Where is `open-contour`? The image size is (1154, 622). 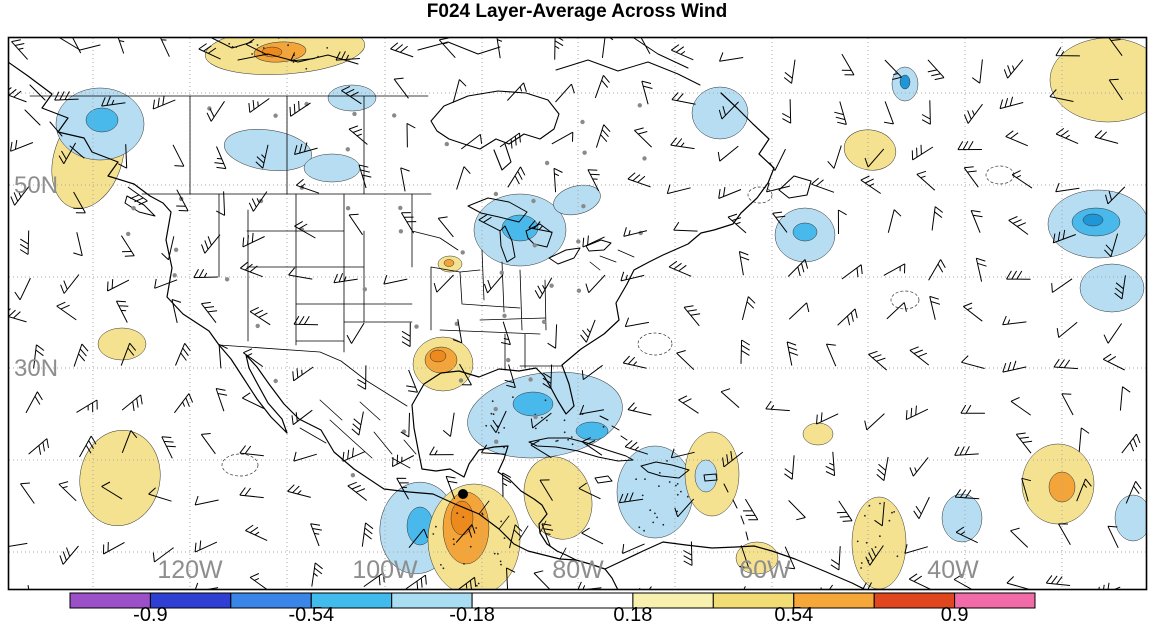 open-contour is located at coordinates (760, 195).